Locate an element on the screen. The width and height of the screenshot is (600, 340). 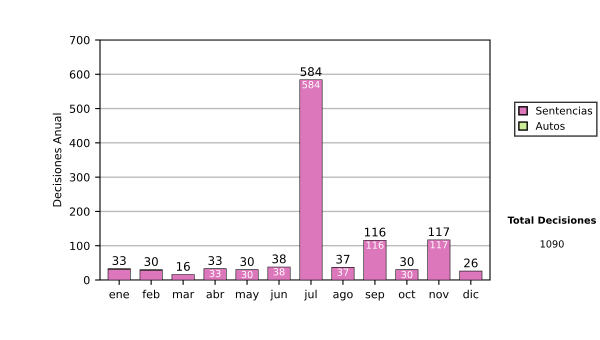
legend-label: Autos is located at coordinates (550, 126).